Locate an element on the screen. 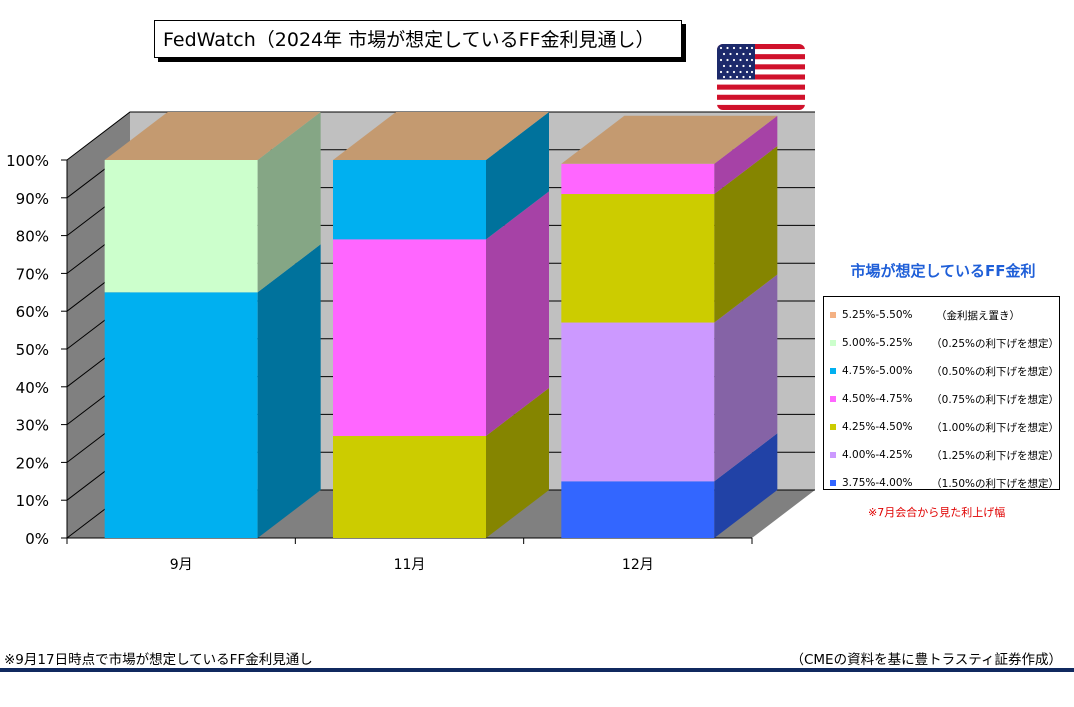 The width and height of the screenshot is (1074, 707). legend-label: 5.00%-5.25% is located at coordinates (877, 343).